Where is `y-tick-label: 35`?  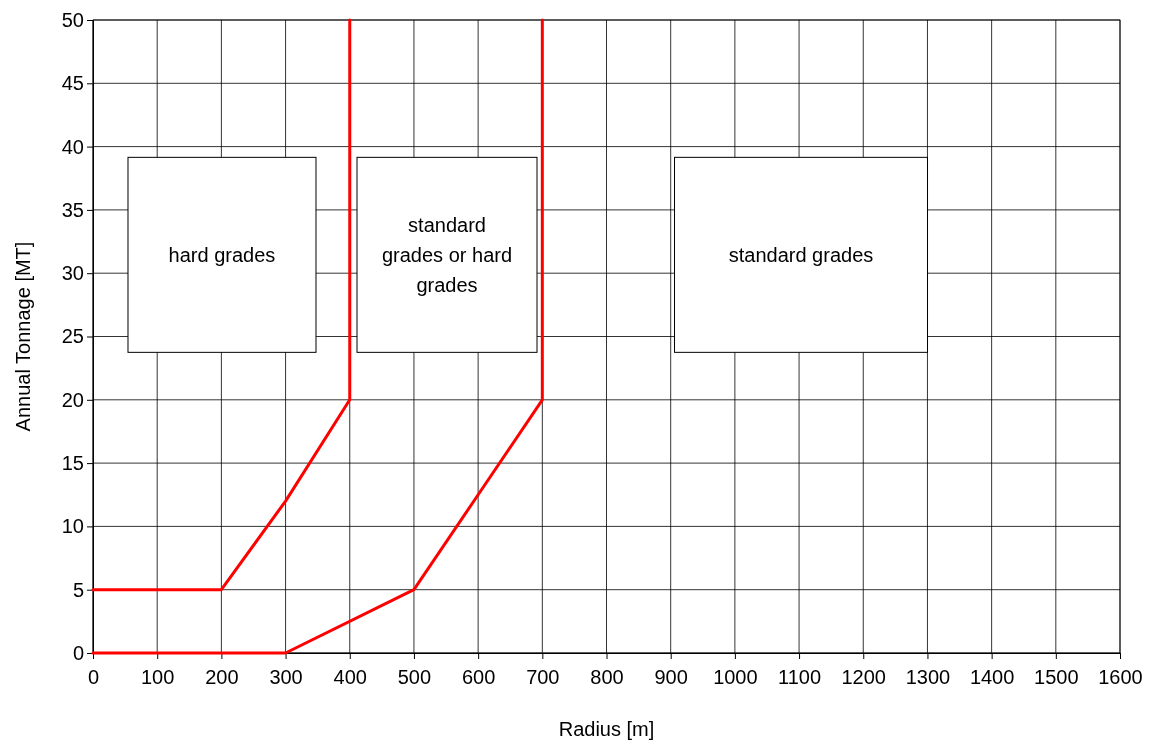 y-tick-label: 35 is located at coordinates (72, 209).